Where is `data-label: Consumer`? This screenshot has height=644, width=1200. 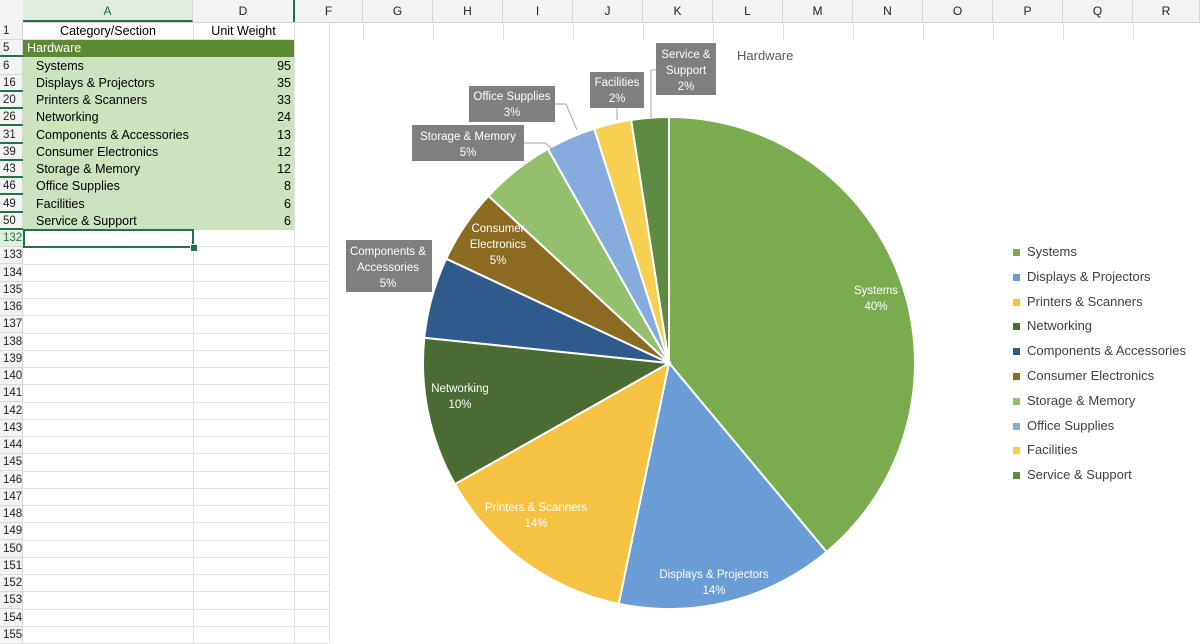
data-label: Consumer is located at coordinates (497, 229).